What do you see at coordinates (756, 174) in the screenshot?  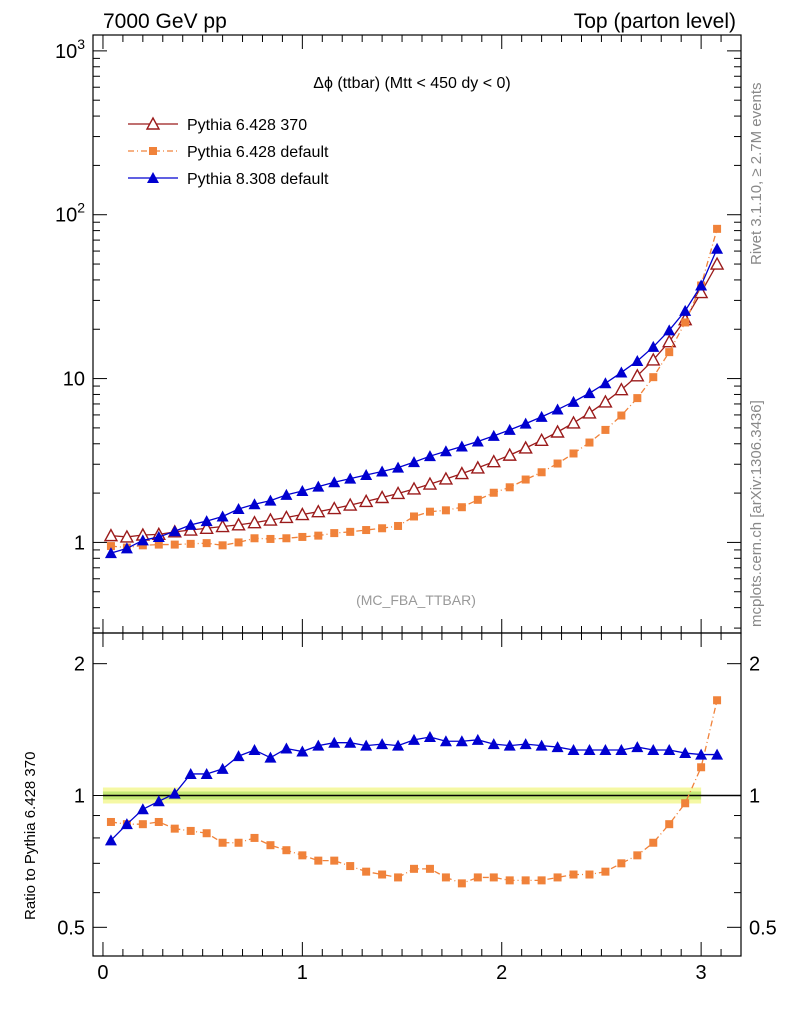 I see `side-label-rivet: Rivet 3.1.10, ≥ 2.7M events` at bounding box center [756, 174].